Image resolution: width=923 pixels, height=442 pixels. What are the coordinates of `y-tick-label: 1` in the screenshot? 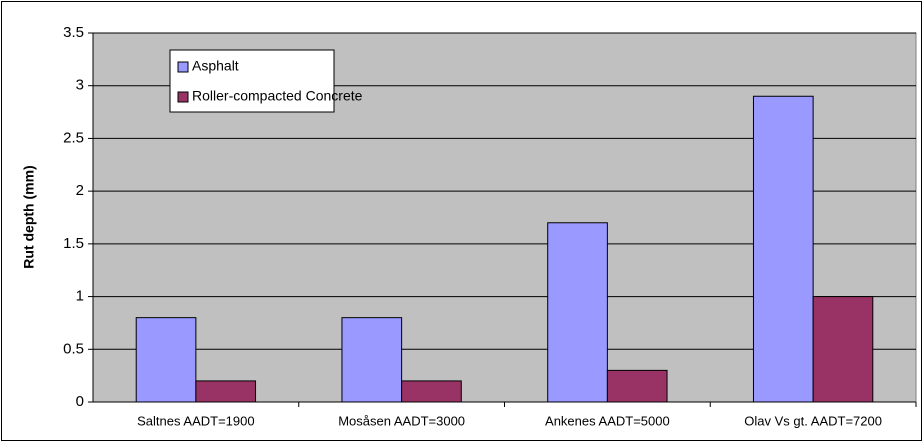 It's located at (80, 296).